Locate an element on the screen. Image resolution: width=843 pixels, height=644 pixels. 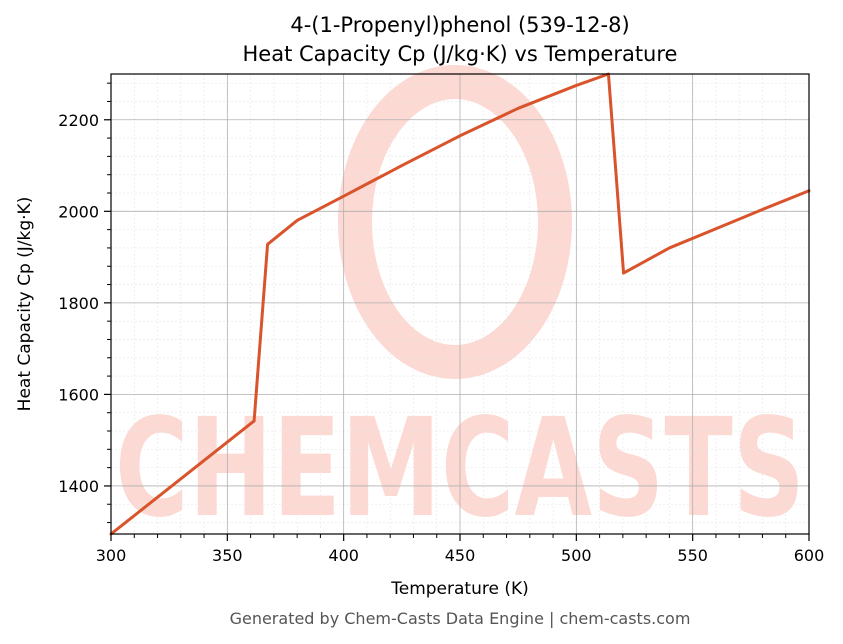
chart-subtitle: Heat Capacity Cp (J/kg·K) vs Temperature is located at coordinates (460, 54).